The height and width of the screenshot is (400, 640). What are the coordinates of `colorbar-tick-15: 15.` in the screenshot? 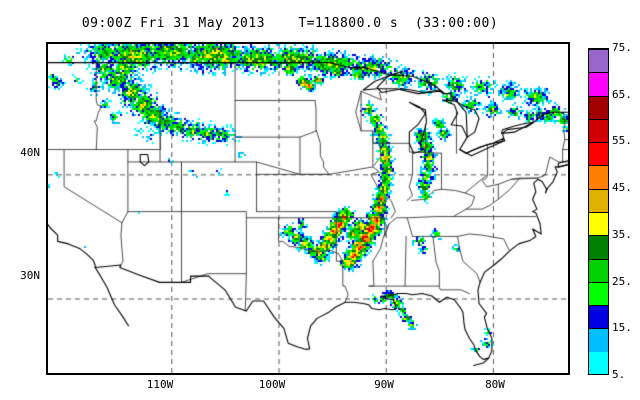 It's located at (622, 328).